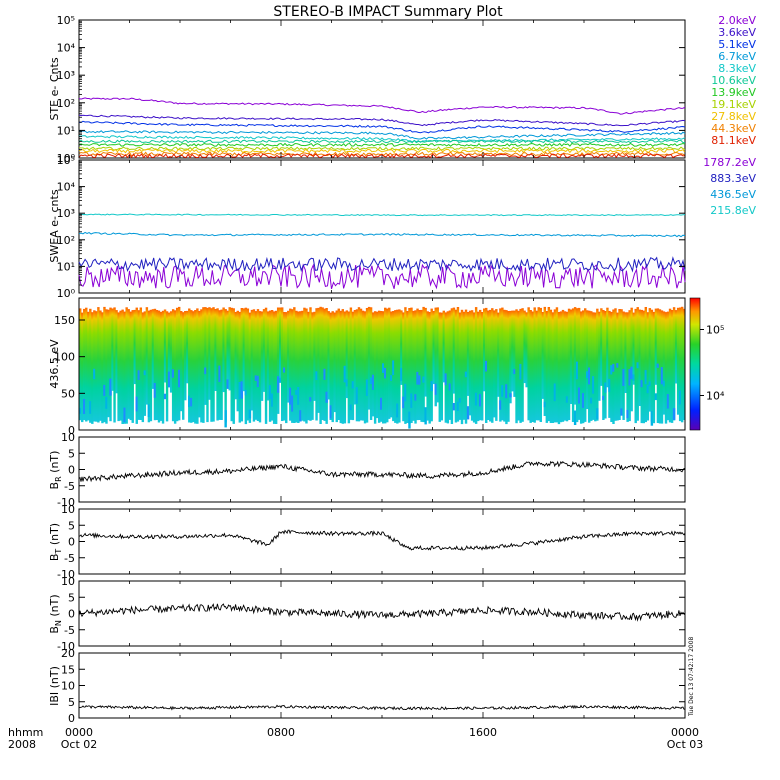  What do you see at coordinates (66, 75) in the screenshot?
I see `ste-ytick-label: 10³` at bounding box center [66, 75].